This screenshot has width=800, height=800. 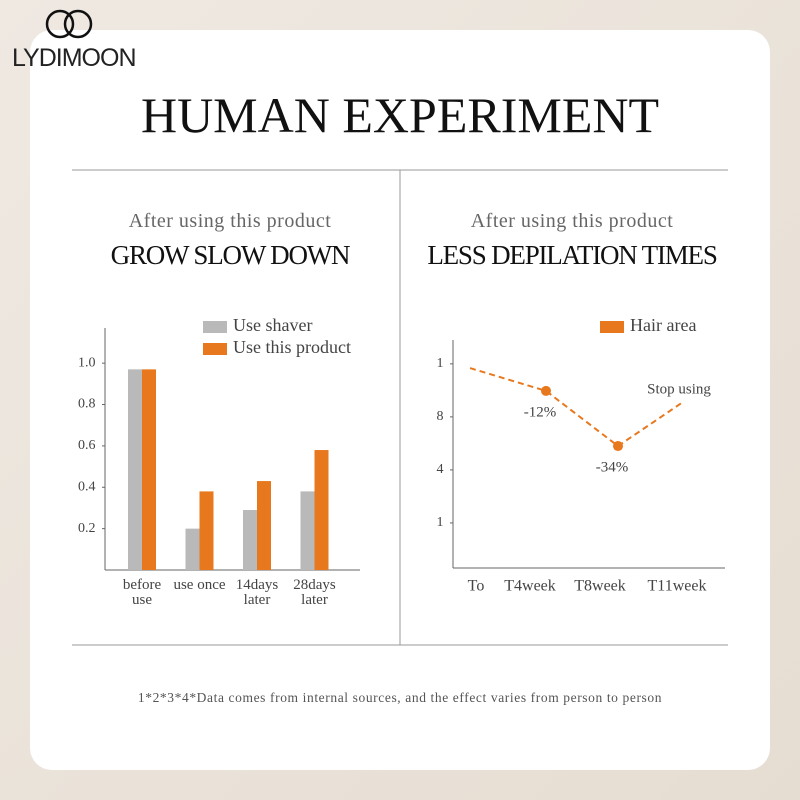 I want to click on chart-title: GROW SLOW DOWN, so click(x=230, y=255).